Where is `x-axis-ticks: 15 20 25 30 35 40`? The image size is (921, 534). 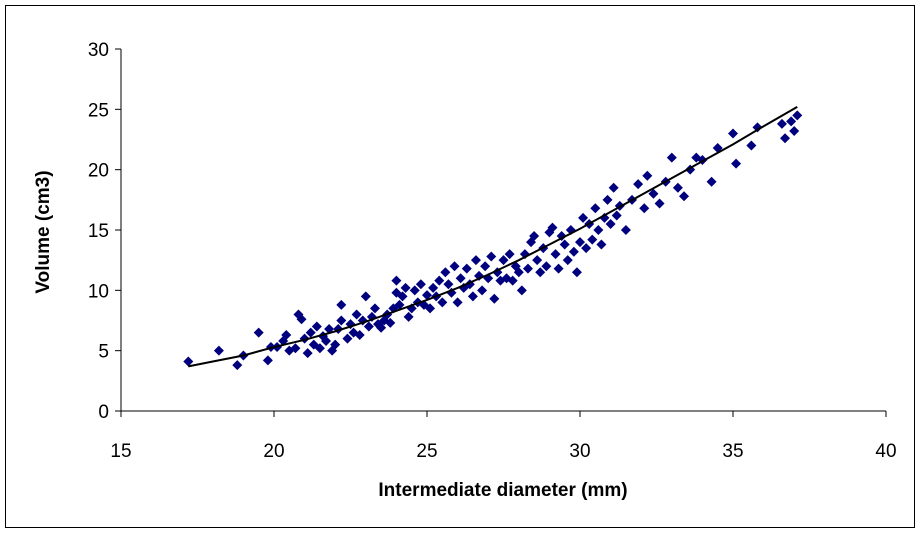 x-axis-ticks: 15 20 25 30 35 40 is located at coordinates (503, 436).